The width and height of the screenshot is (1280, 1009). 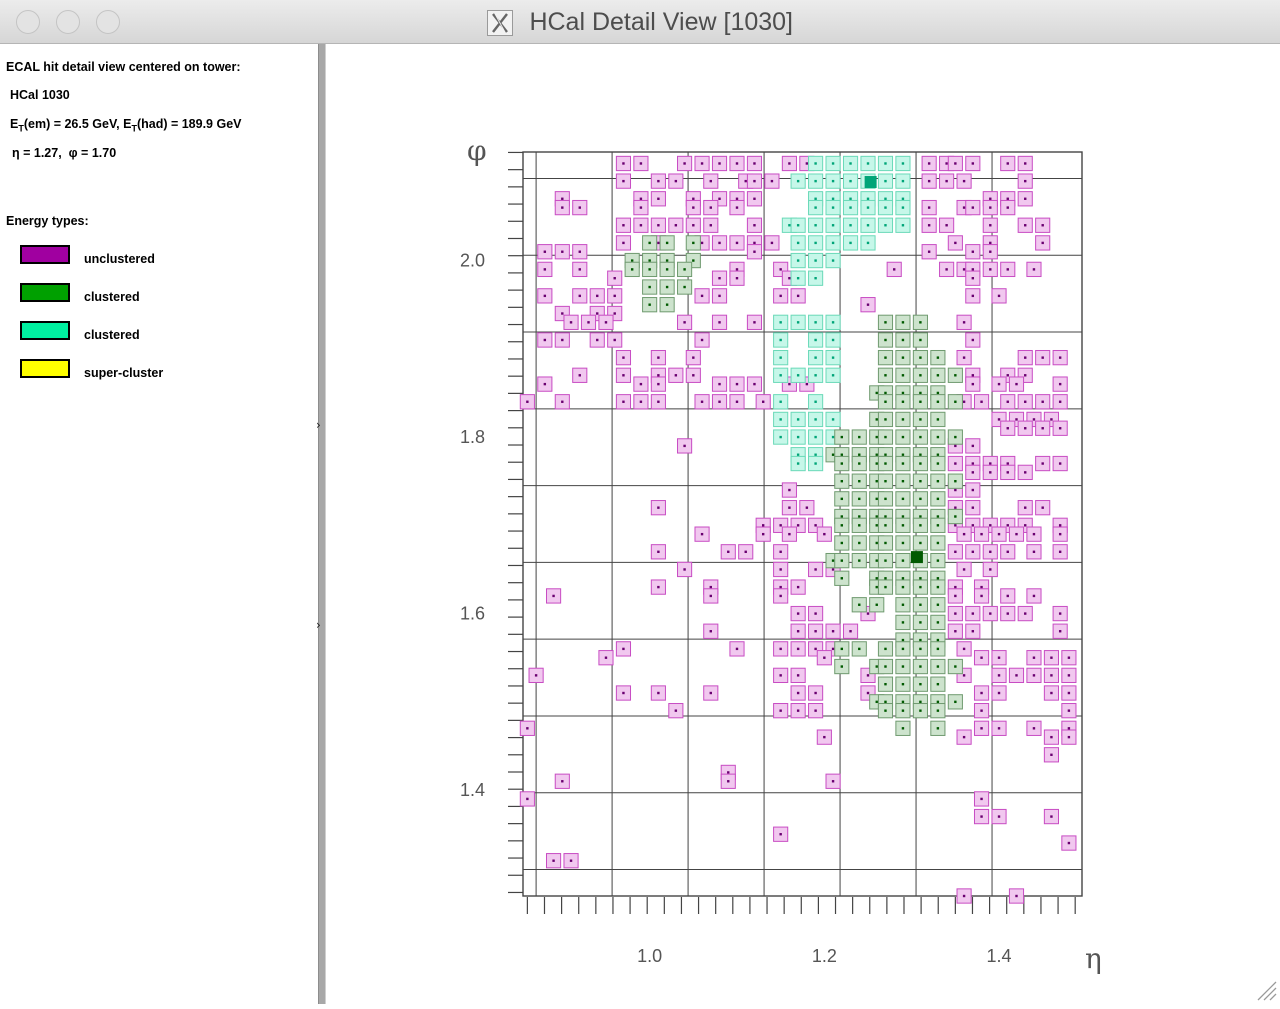 I want to click on panel-splitter, so click(x=322, y=524).